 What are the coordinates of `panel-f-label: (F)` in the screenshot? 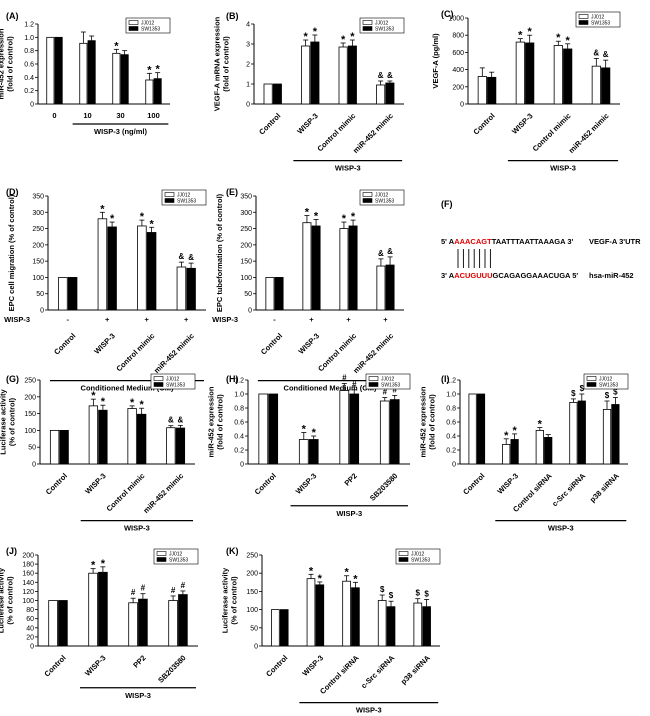 It's located at (447, 204).